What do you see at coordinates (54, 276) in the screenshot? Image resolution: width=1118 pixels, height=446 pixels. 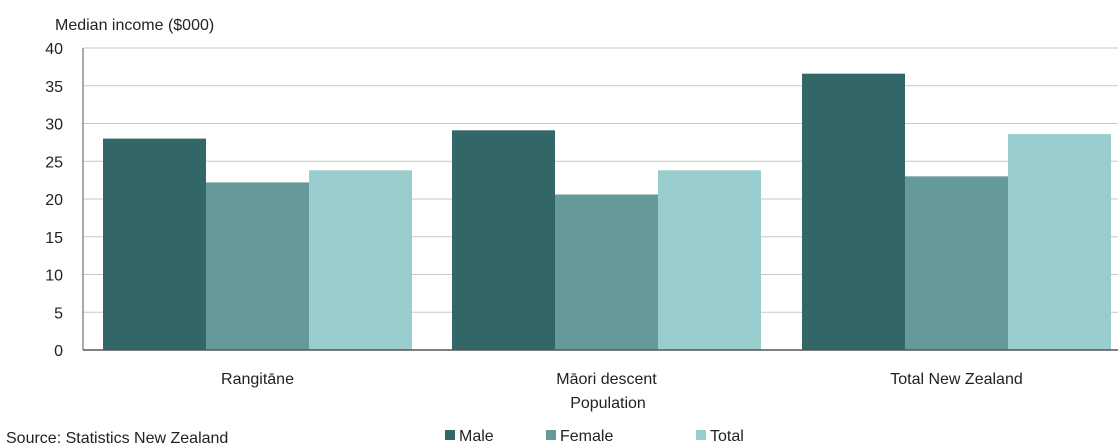 I see `y-tick-label: 10` at bounding box center [54, 276].